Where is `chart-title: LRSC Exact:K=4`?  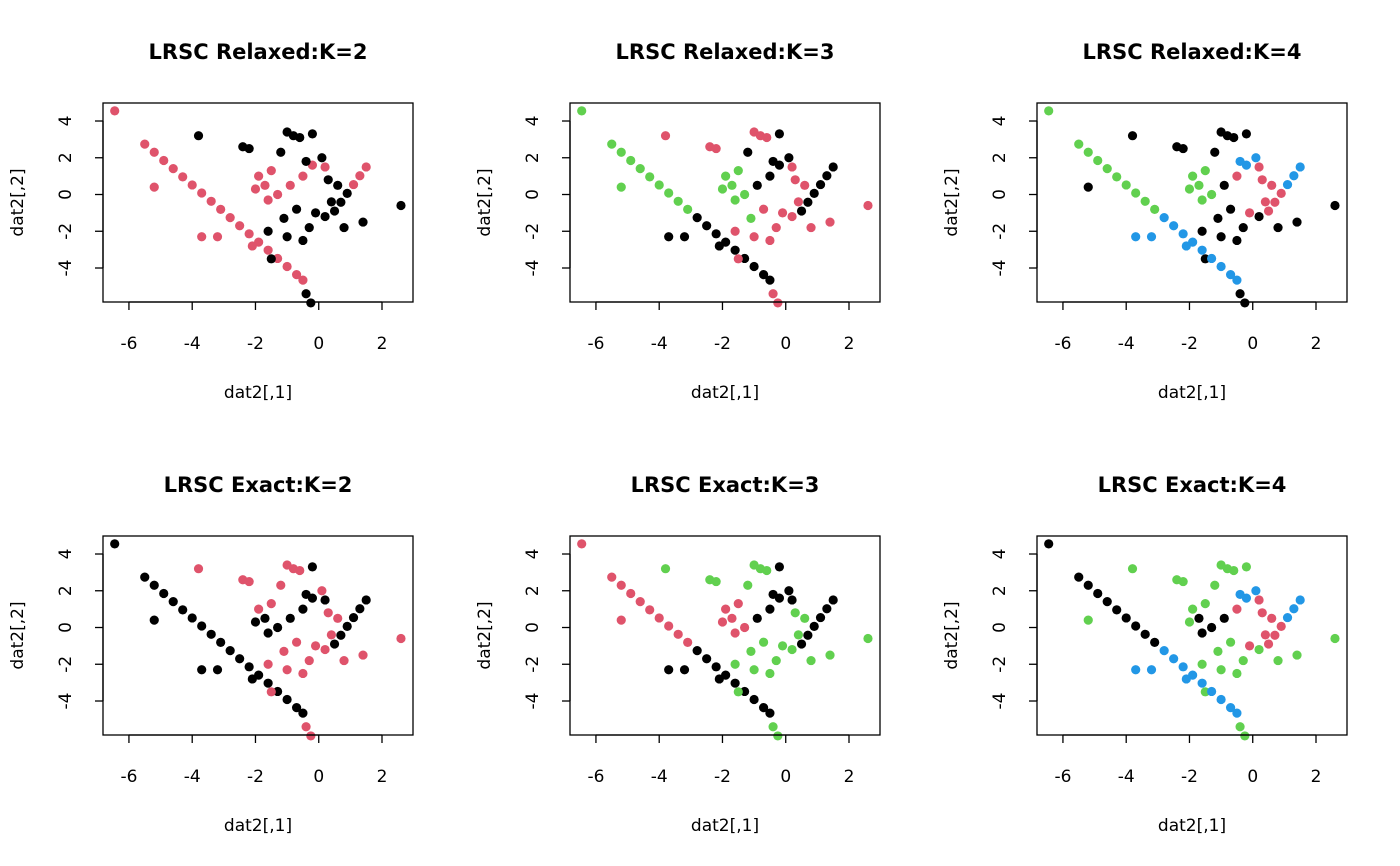
chart-title: LRSC Exact:K=4 is located at coordinates (1192, 485).